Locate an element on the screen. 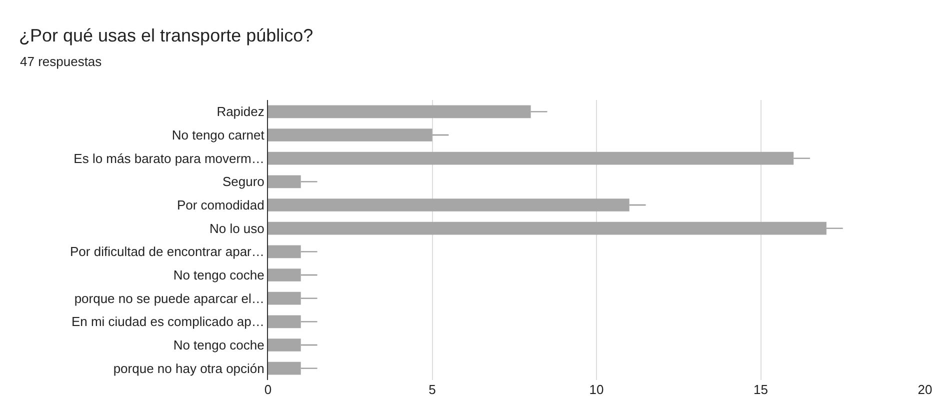  y-tick-label: No lo uso is located at coordinates (236, 228).